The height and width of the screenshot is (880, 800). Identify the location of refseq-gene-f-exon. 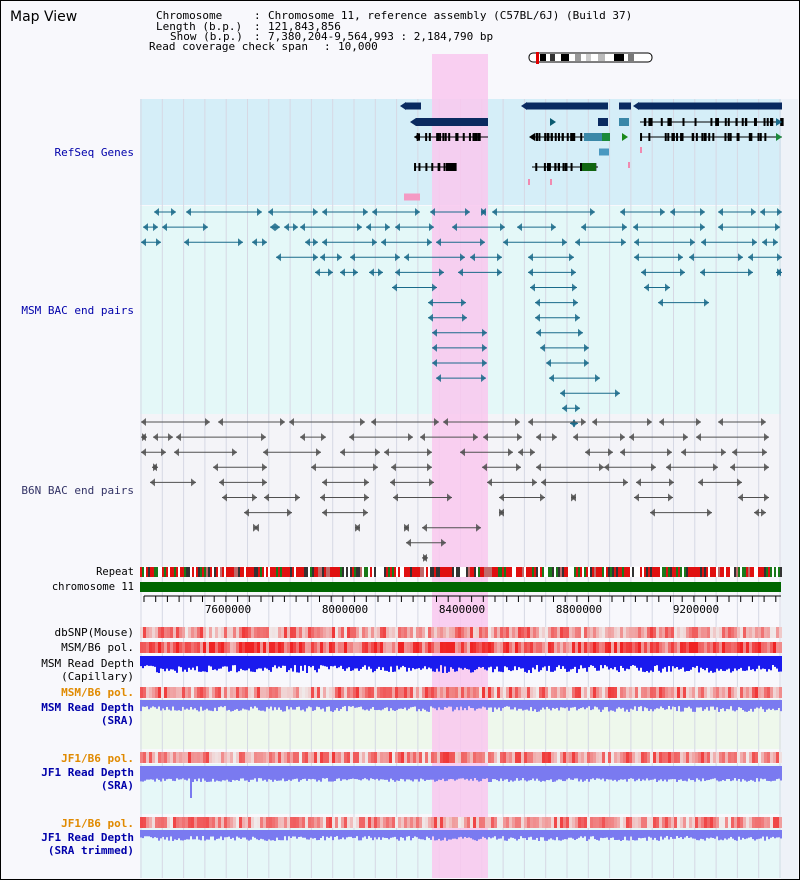
(432, 167).